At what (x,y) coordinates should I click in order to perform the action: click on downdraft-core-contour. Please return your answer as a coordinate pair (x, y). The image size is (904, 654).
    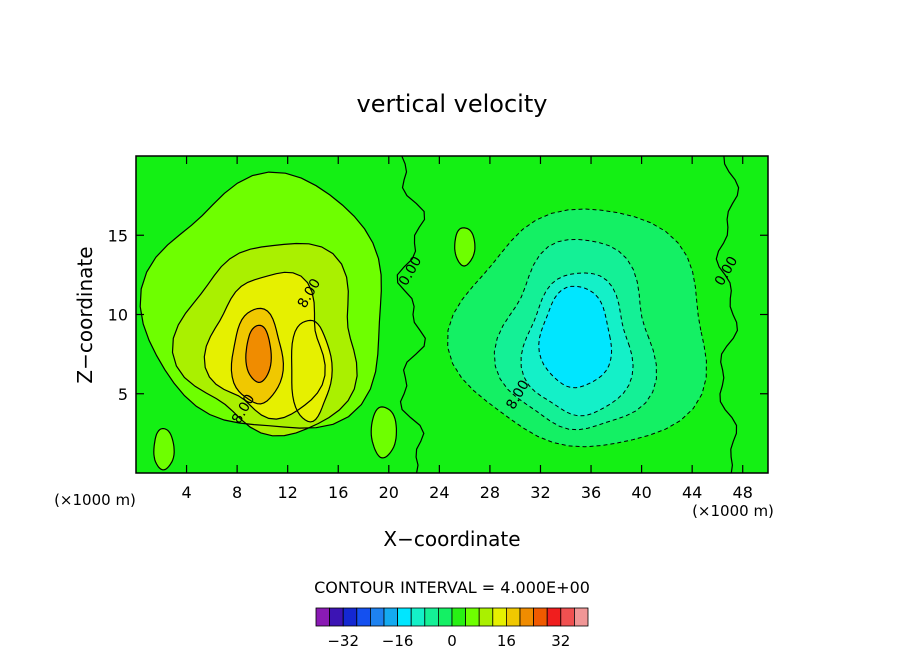
    Looking at the image, I should click on (575, 337).